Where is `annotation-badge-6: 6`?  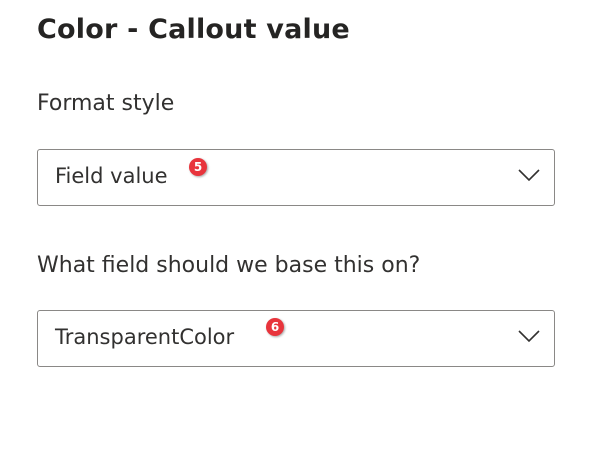 annotation-badge-6: 6 is located at coordinates (275, 327).